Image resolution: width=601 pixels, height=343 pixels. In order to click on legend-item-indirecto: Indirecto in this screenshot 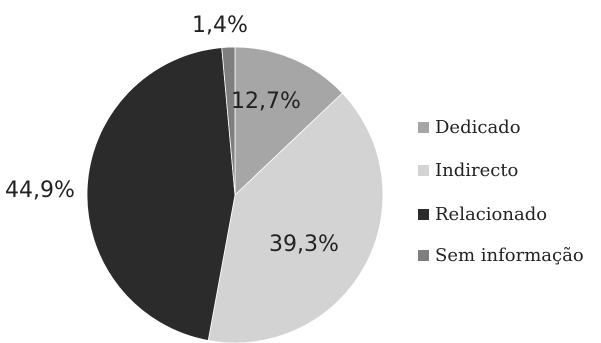, I will do `click(468, 170)`.